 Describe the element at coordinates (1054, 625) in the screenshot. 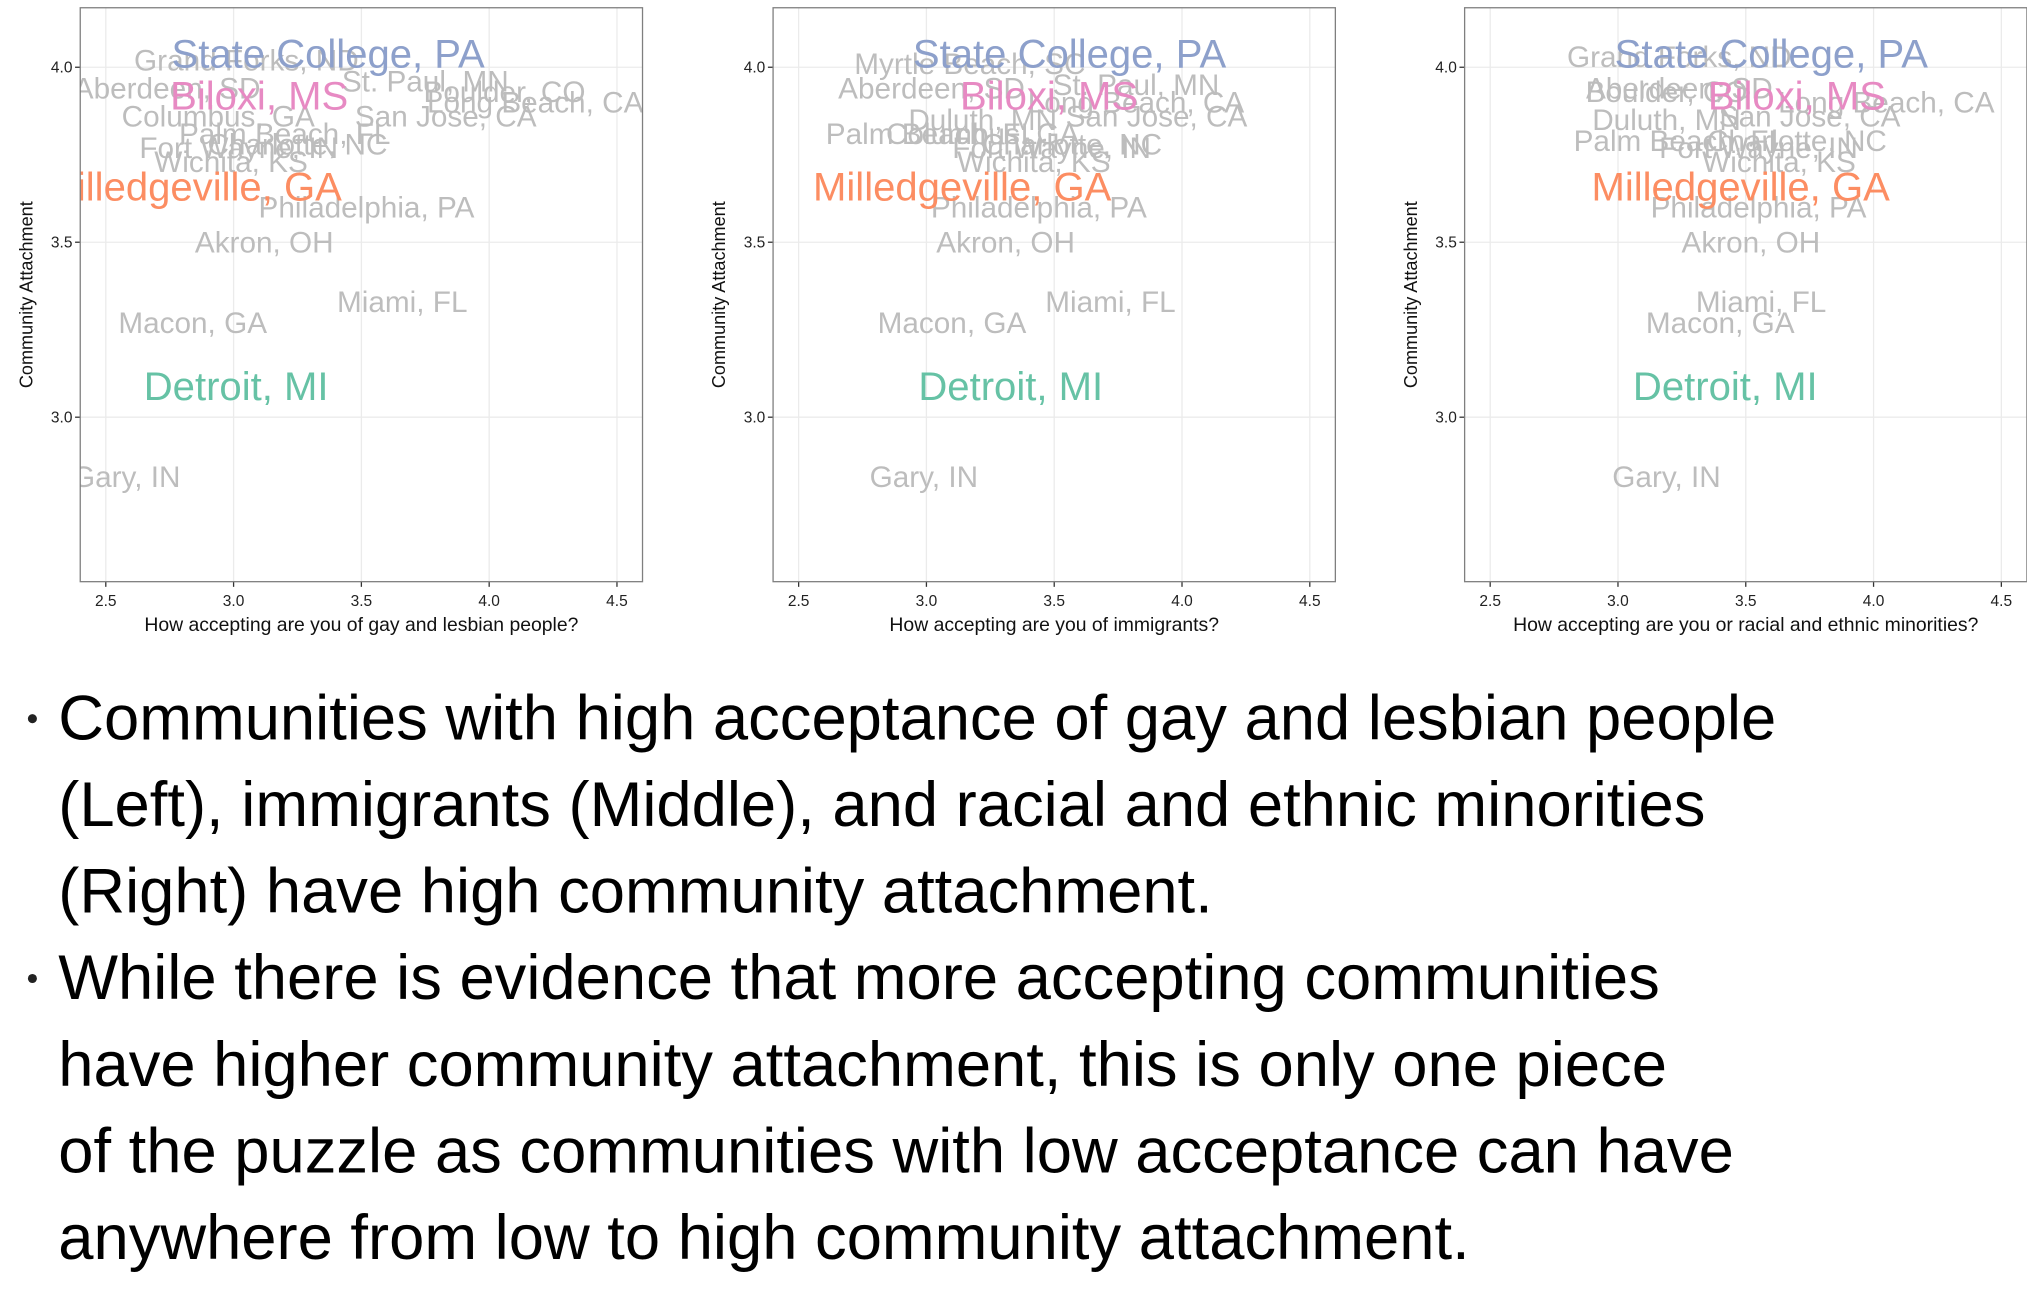

I see `x-axis-title: How accepting are you of immigrants?` at that location.